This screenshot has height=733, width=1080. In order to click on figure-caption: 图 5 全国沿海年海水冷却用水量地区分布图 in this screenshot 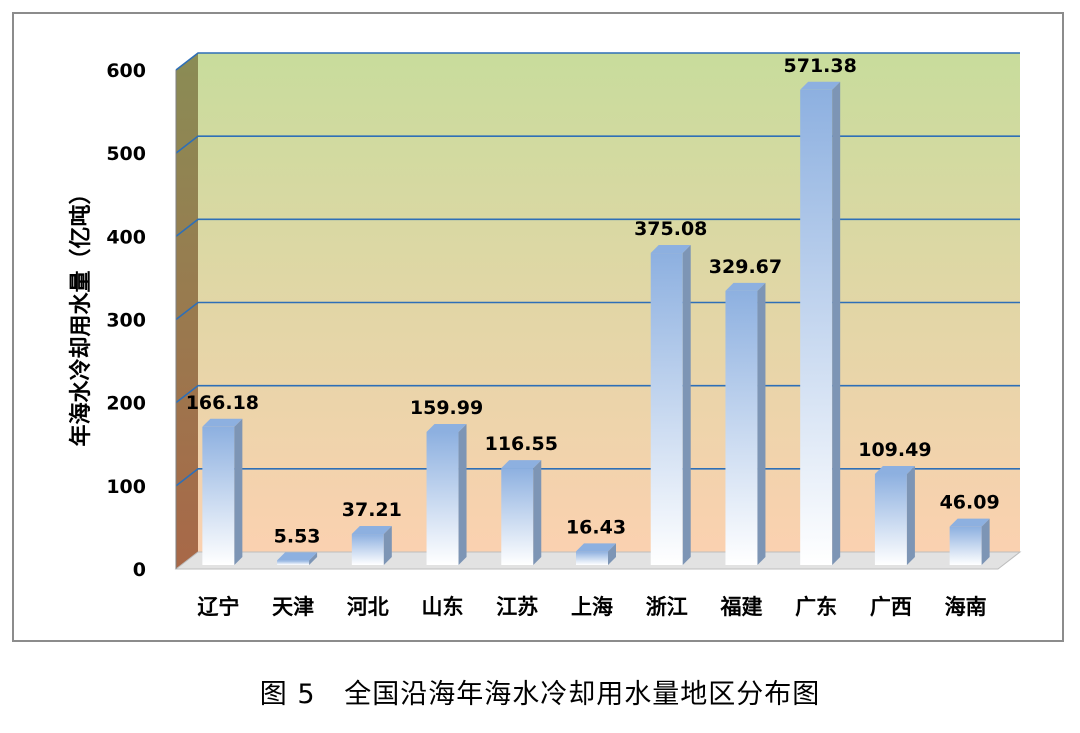, I will do `click(540, 694)`.